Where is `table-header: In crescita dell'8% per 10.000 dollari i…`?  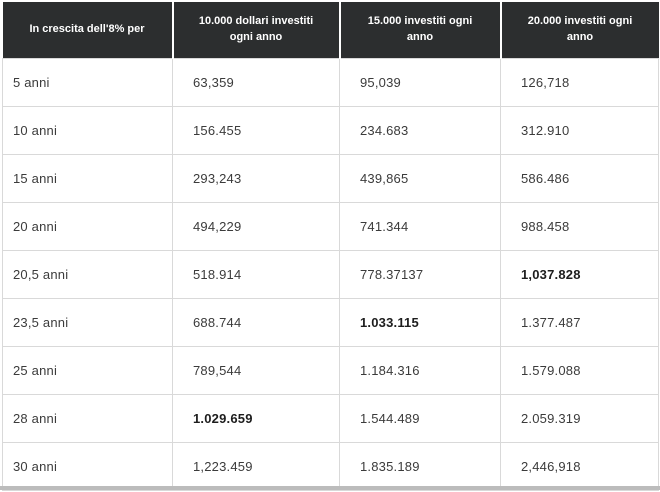 table-header: In crescita dell'8% per 10.000 dollari i… is located at coordinates (330, 30).